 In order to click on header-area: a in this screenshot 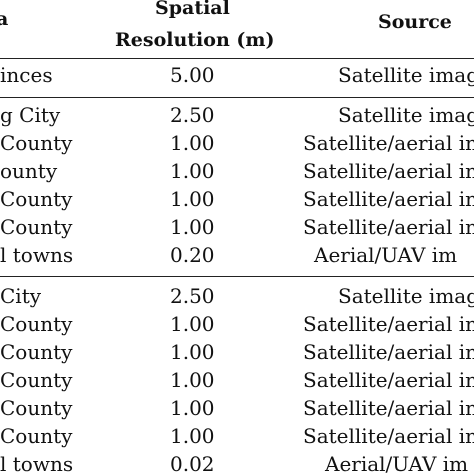, I will do `click(4, 19)`.